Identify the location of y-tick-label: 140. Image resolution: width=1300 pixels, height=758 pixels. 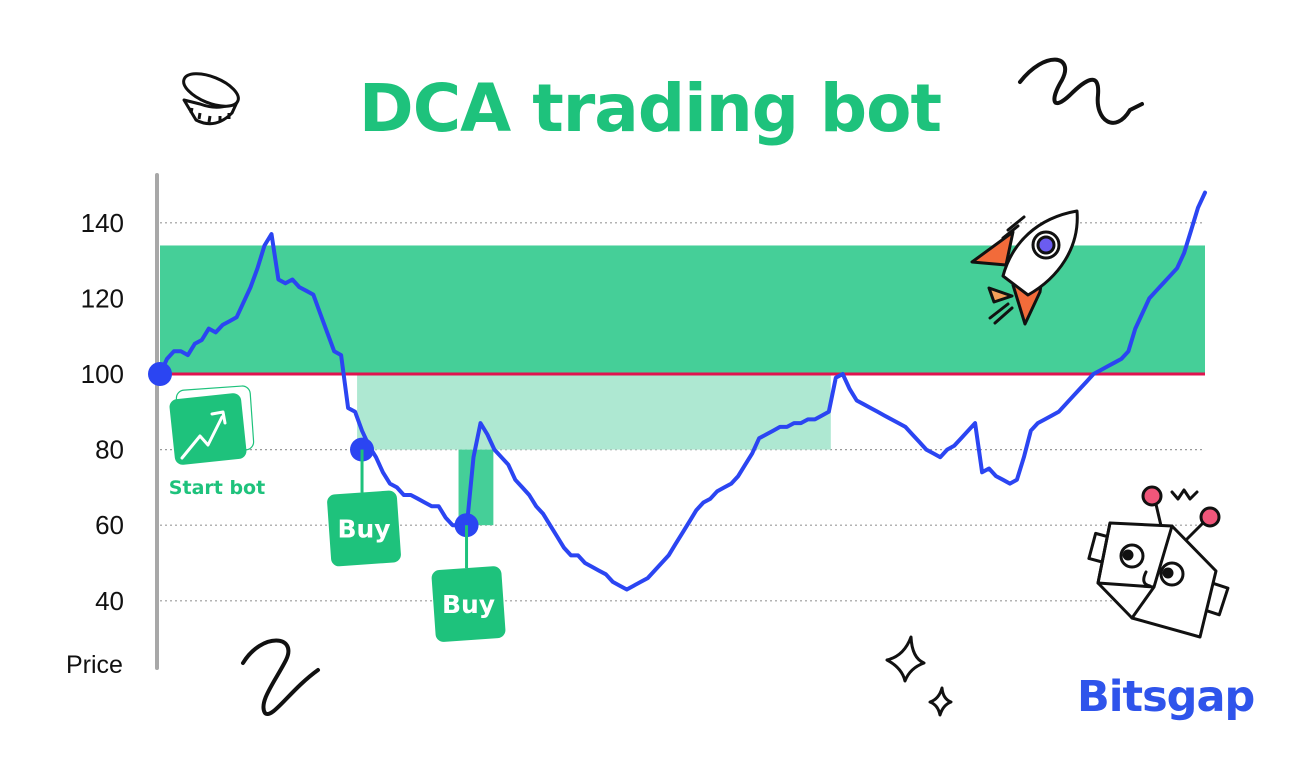
(102, 223).